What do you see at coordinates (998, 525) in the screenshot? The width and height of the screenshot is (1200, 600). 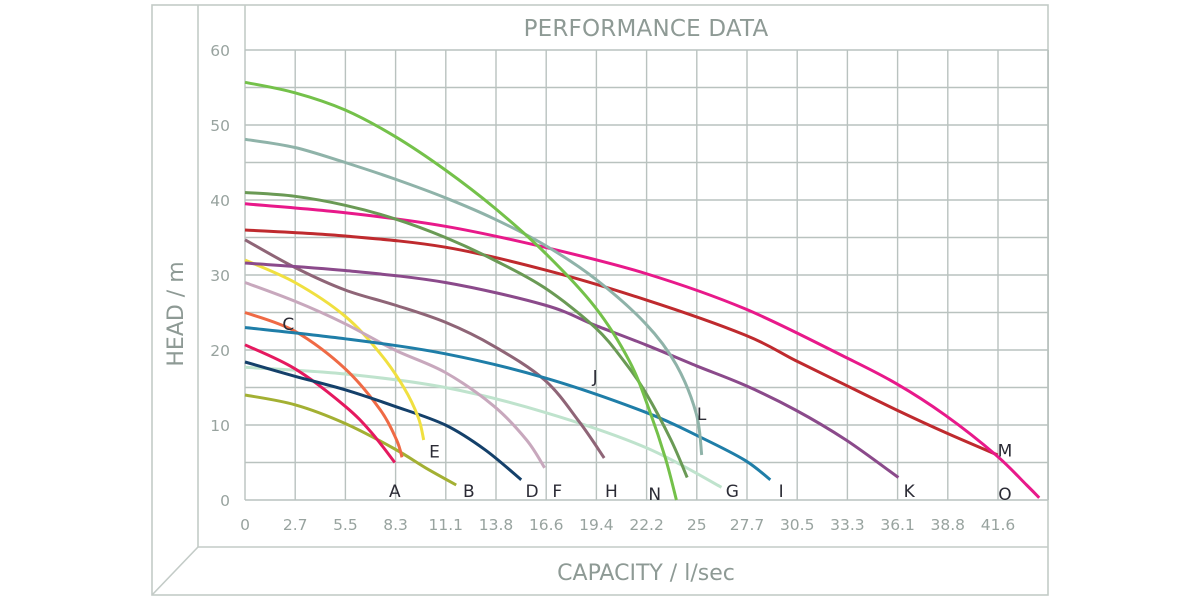 I see `x-tick-label: 41.6` at bounding box center [998, 525].